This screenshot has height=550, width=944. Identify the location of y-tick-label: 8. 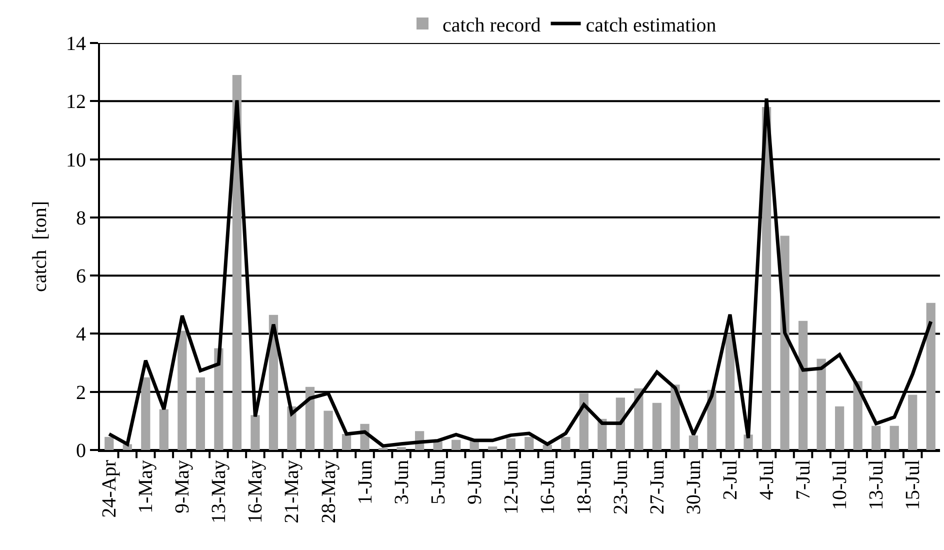
(81, 218).